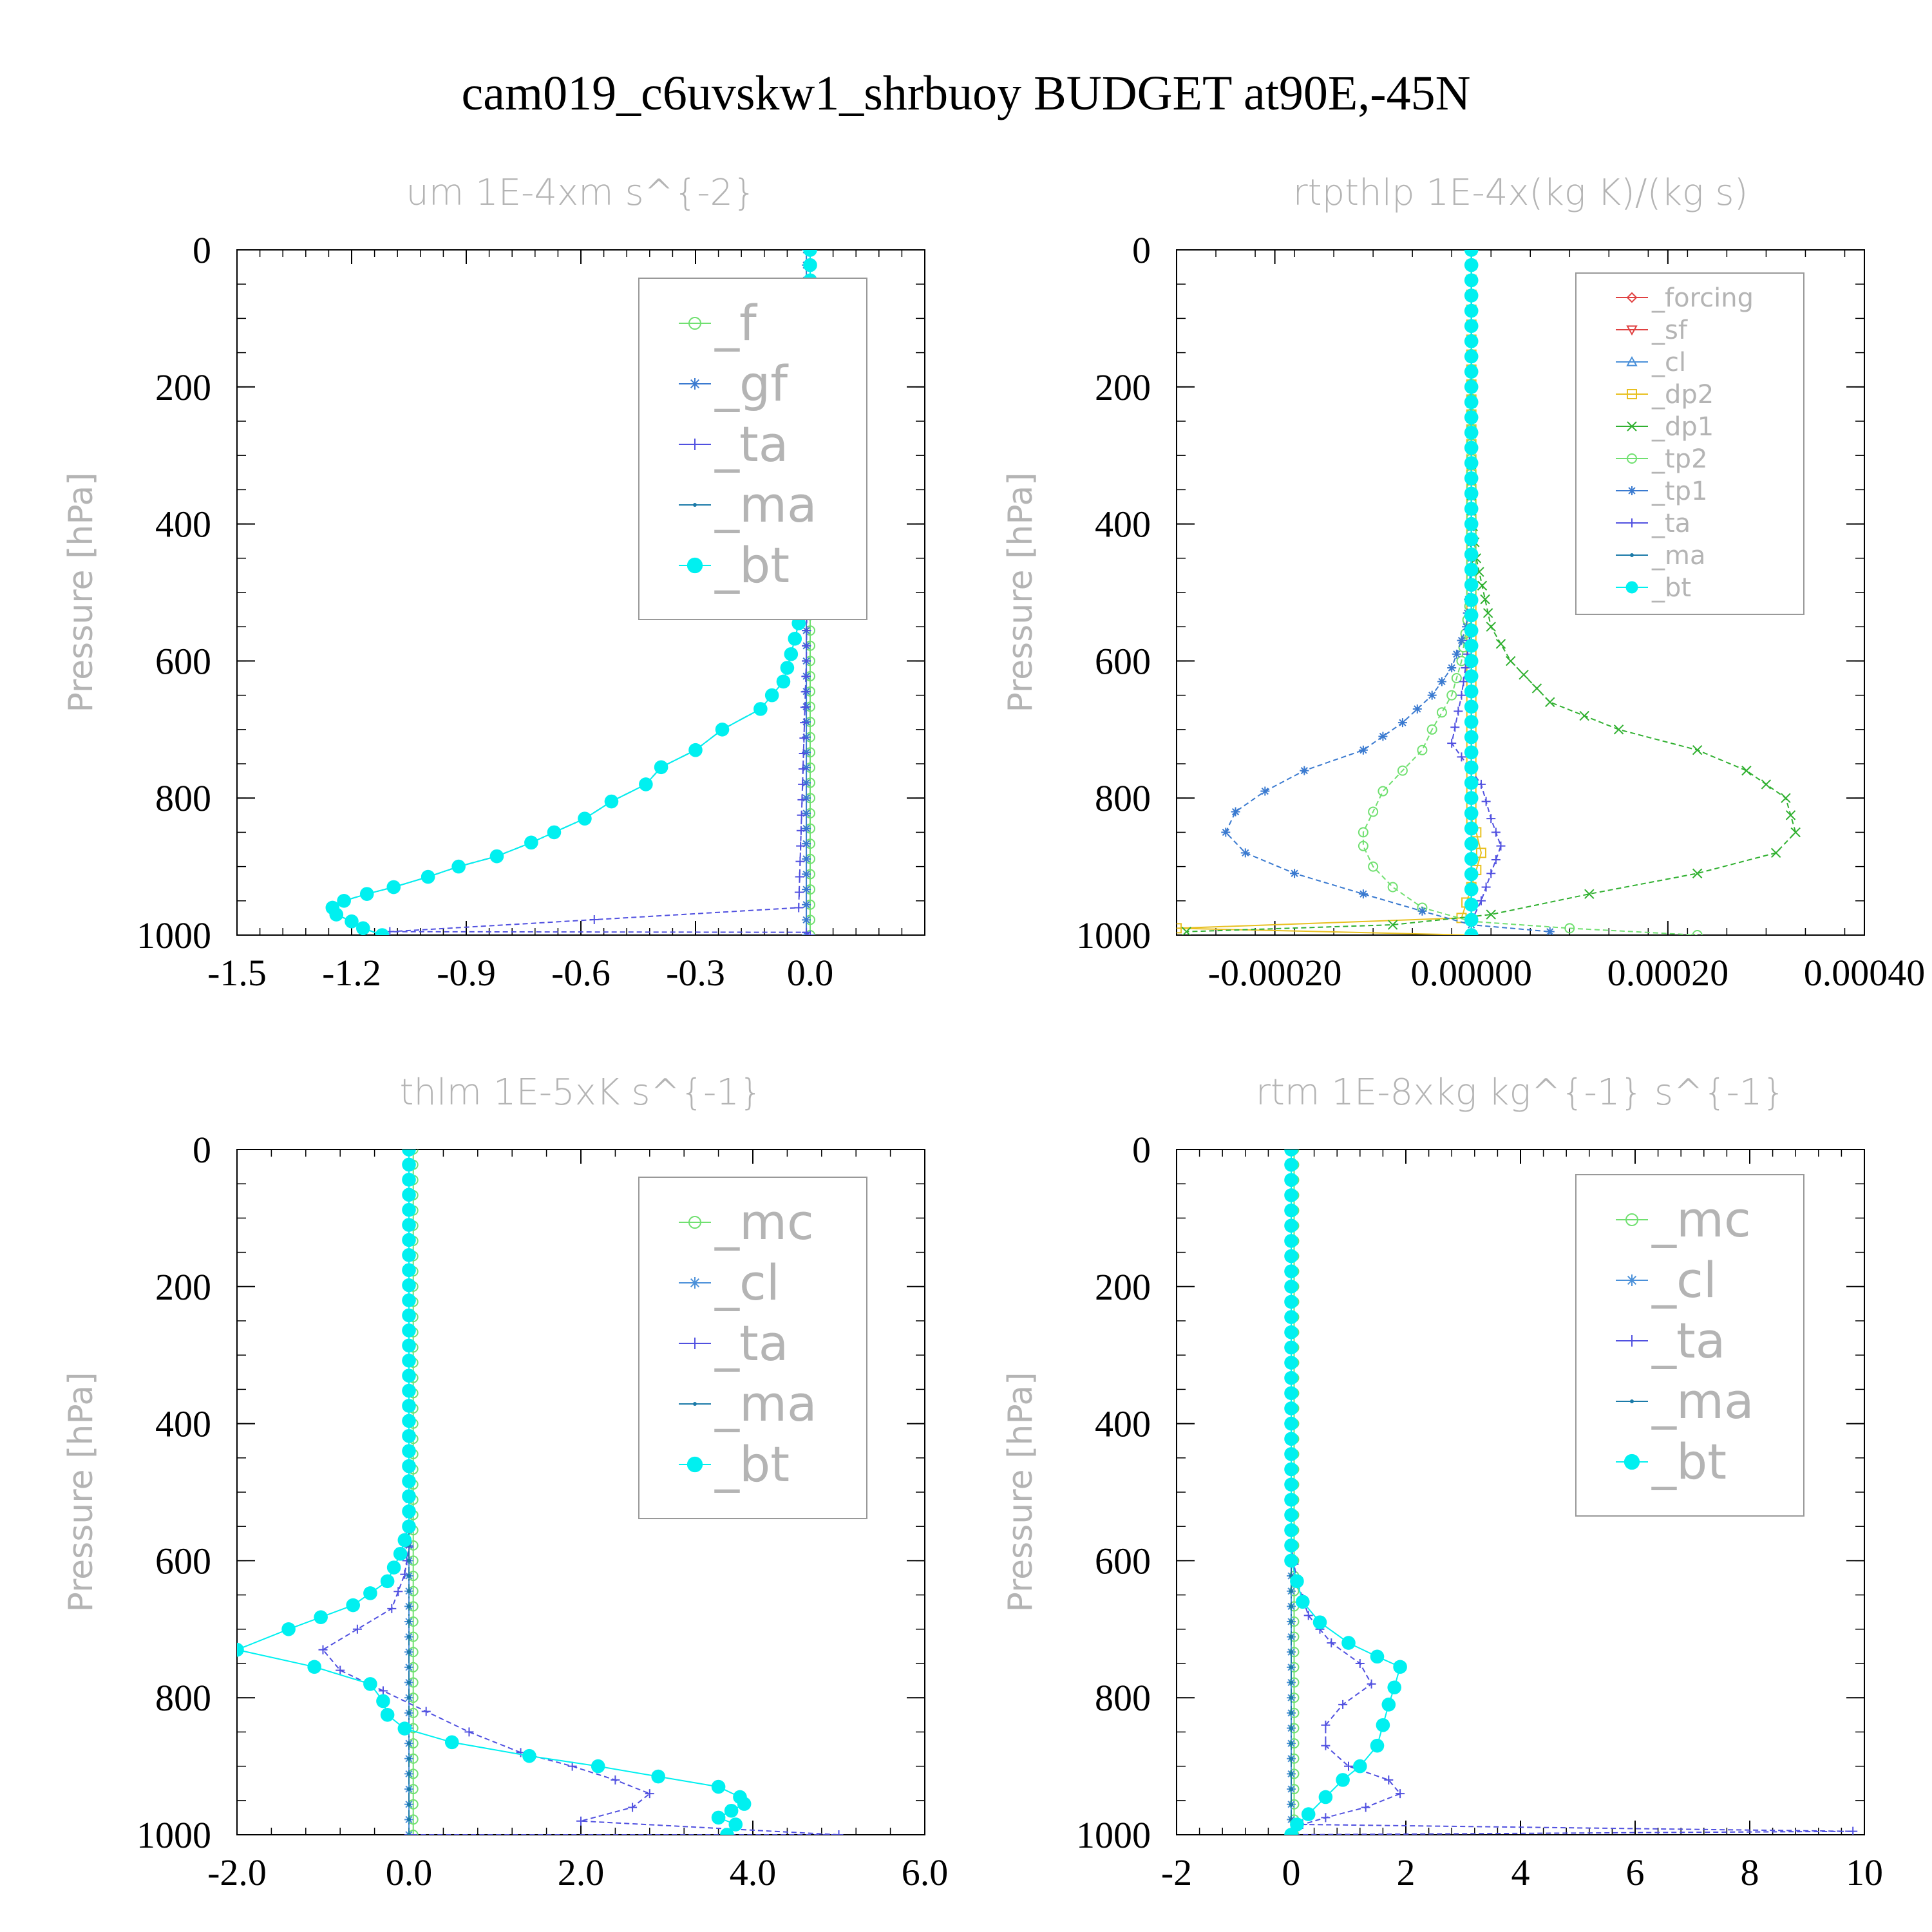 This screenshot has height=1932, width=1932. What do you see at coordinates (1636, 1872) in the screenshot?
I see `x-tick-label: 6` at bounding box center [1636, 1872].